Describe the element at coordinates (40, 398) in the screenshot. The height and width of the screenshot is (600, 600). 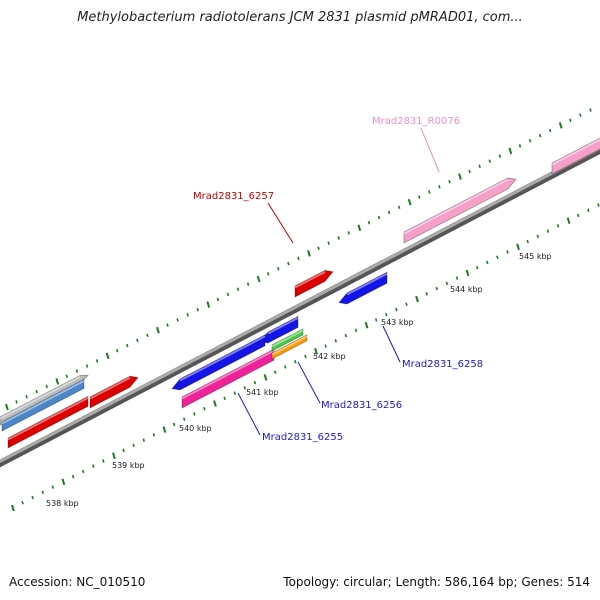
I see `feature-gray-gene-highlight` at that location.